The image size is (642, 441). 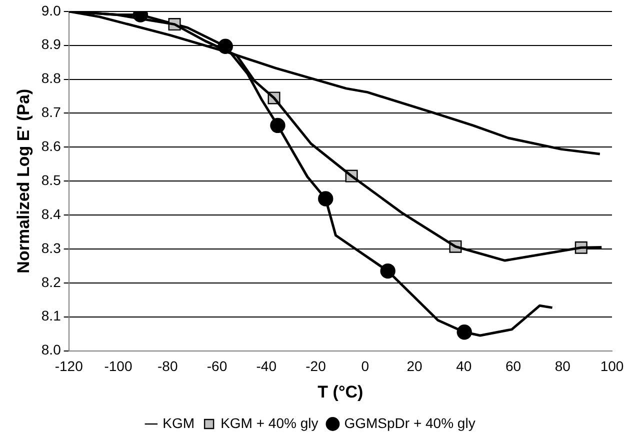 I want to click on legend-label: KGM, so click(x=178, y=422).